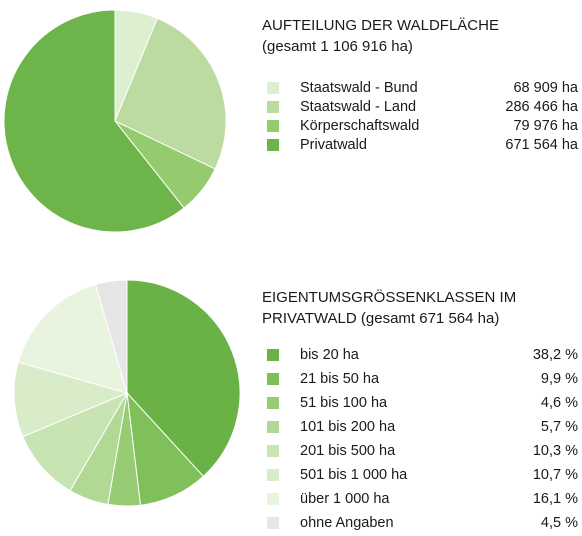 The image size is (582, 536). Describe the element at coordinates (348, 427) in the screenshot. I see `legend-label: 101 bis 200 ha` at that location.